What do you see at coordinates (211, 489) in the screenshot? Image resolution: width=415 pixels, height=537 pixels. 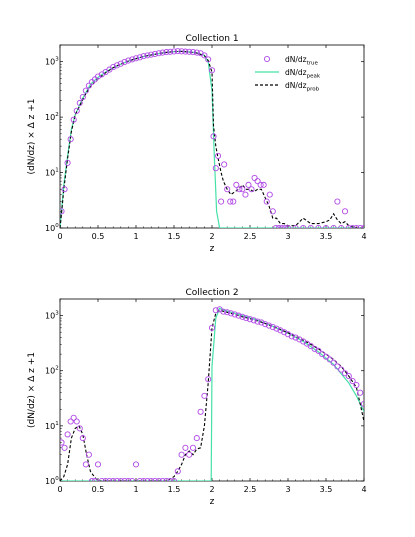 I see `chart2-x-tick-label: 2` at bounding box center [211, 489].